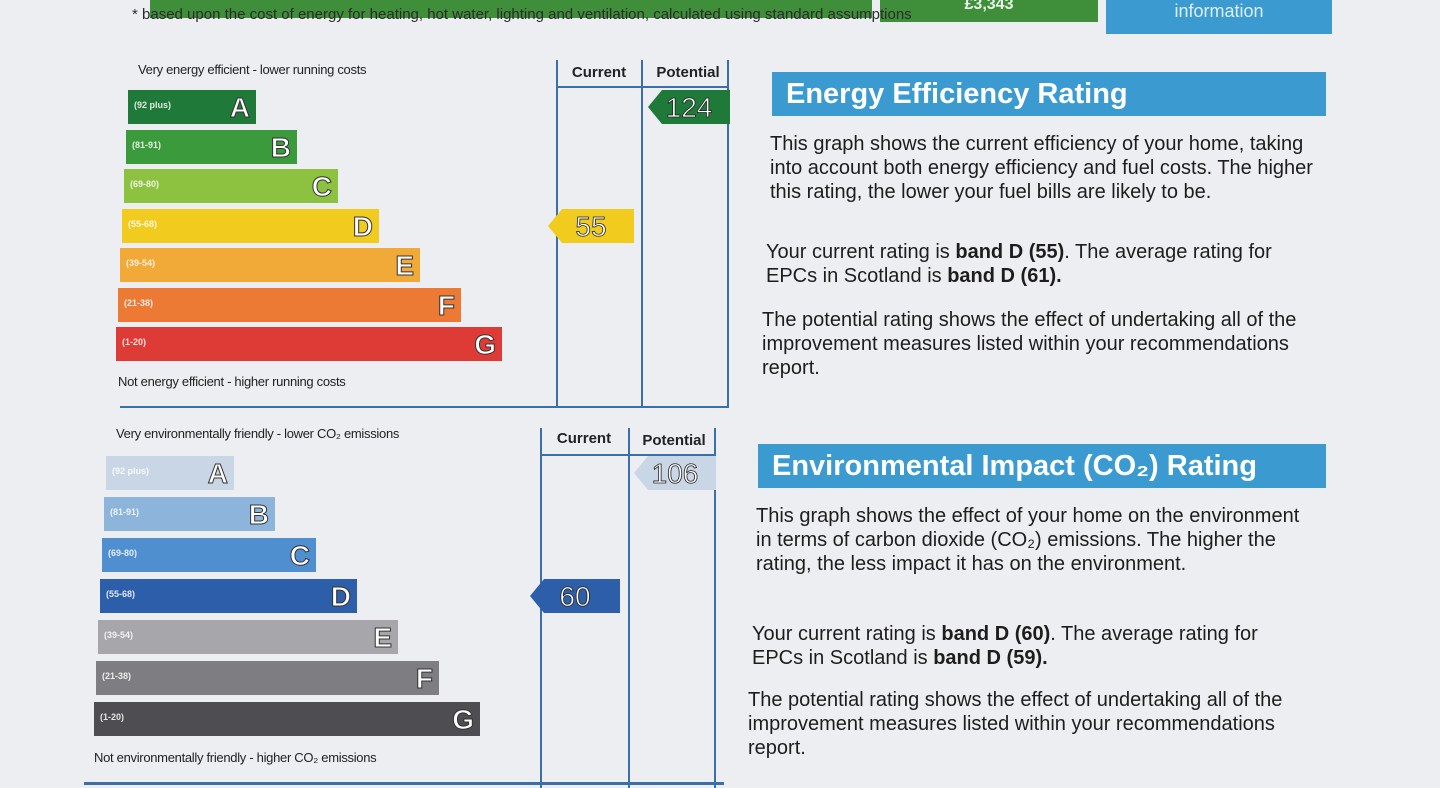 The image size is (1440, 788). I want to click on co2-header-rule, so click(628, 455).